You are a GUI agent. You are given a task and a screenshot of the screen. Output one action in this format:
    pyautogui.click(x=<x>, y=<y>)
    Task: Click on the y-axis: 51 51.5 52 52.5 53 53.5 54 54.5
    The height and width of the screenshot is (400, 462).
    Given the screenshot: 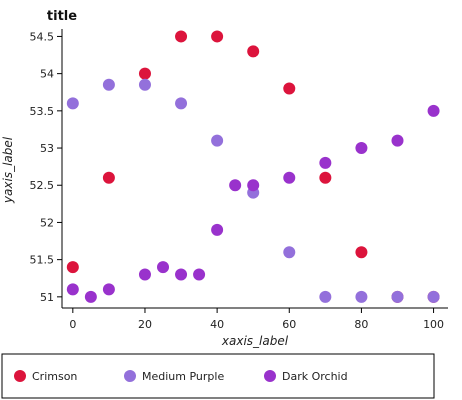 What is the action you would take?
    pyautogui.click(x=46, y=168)
    